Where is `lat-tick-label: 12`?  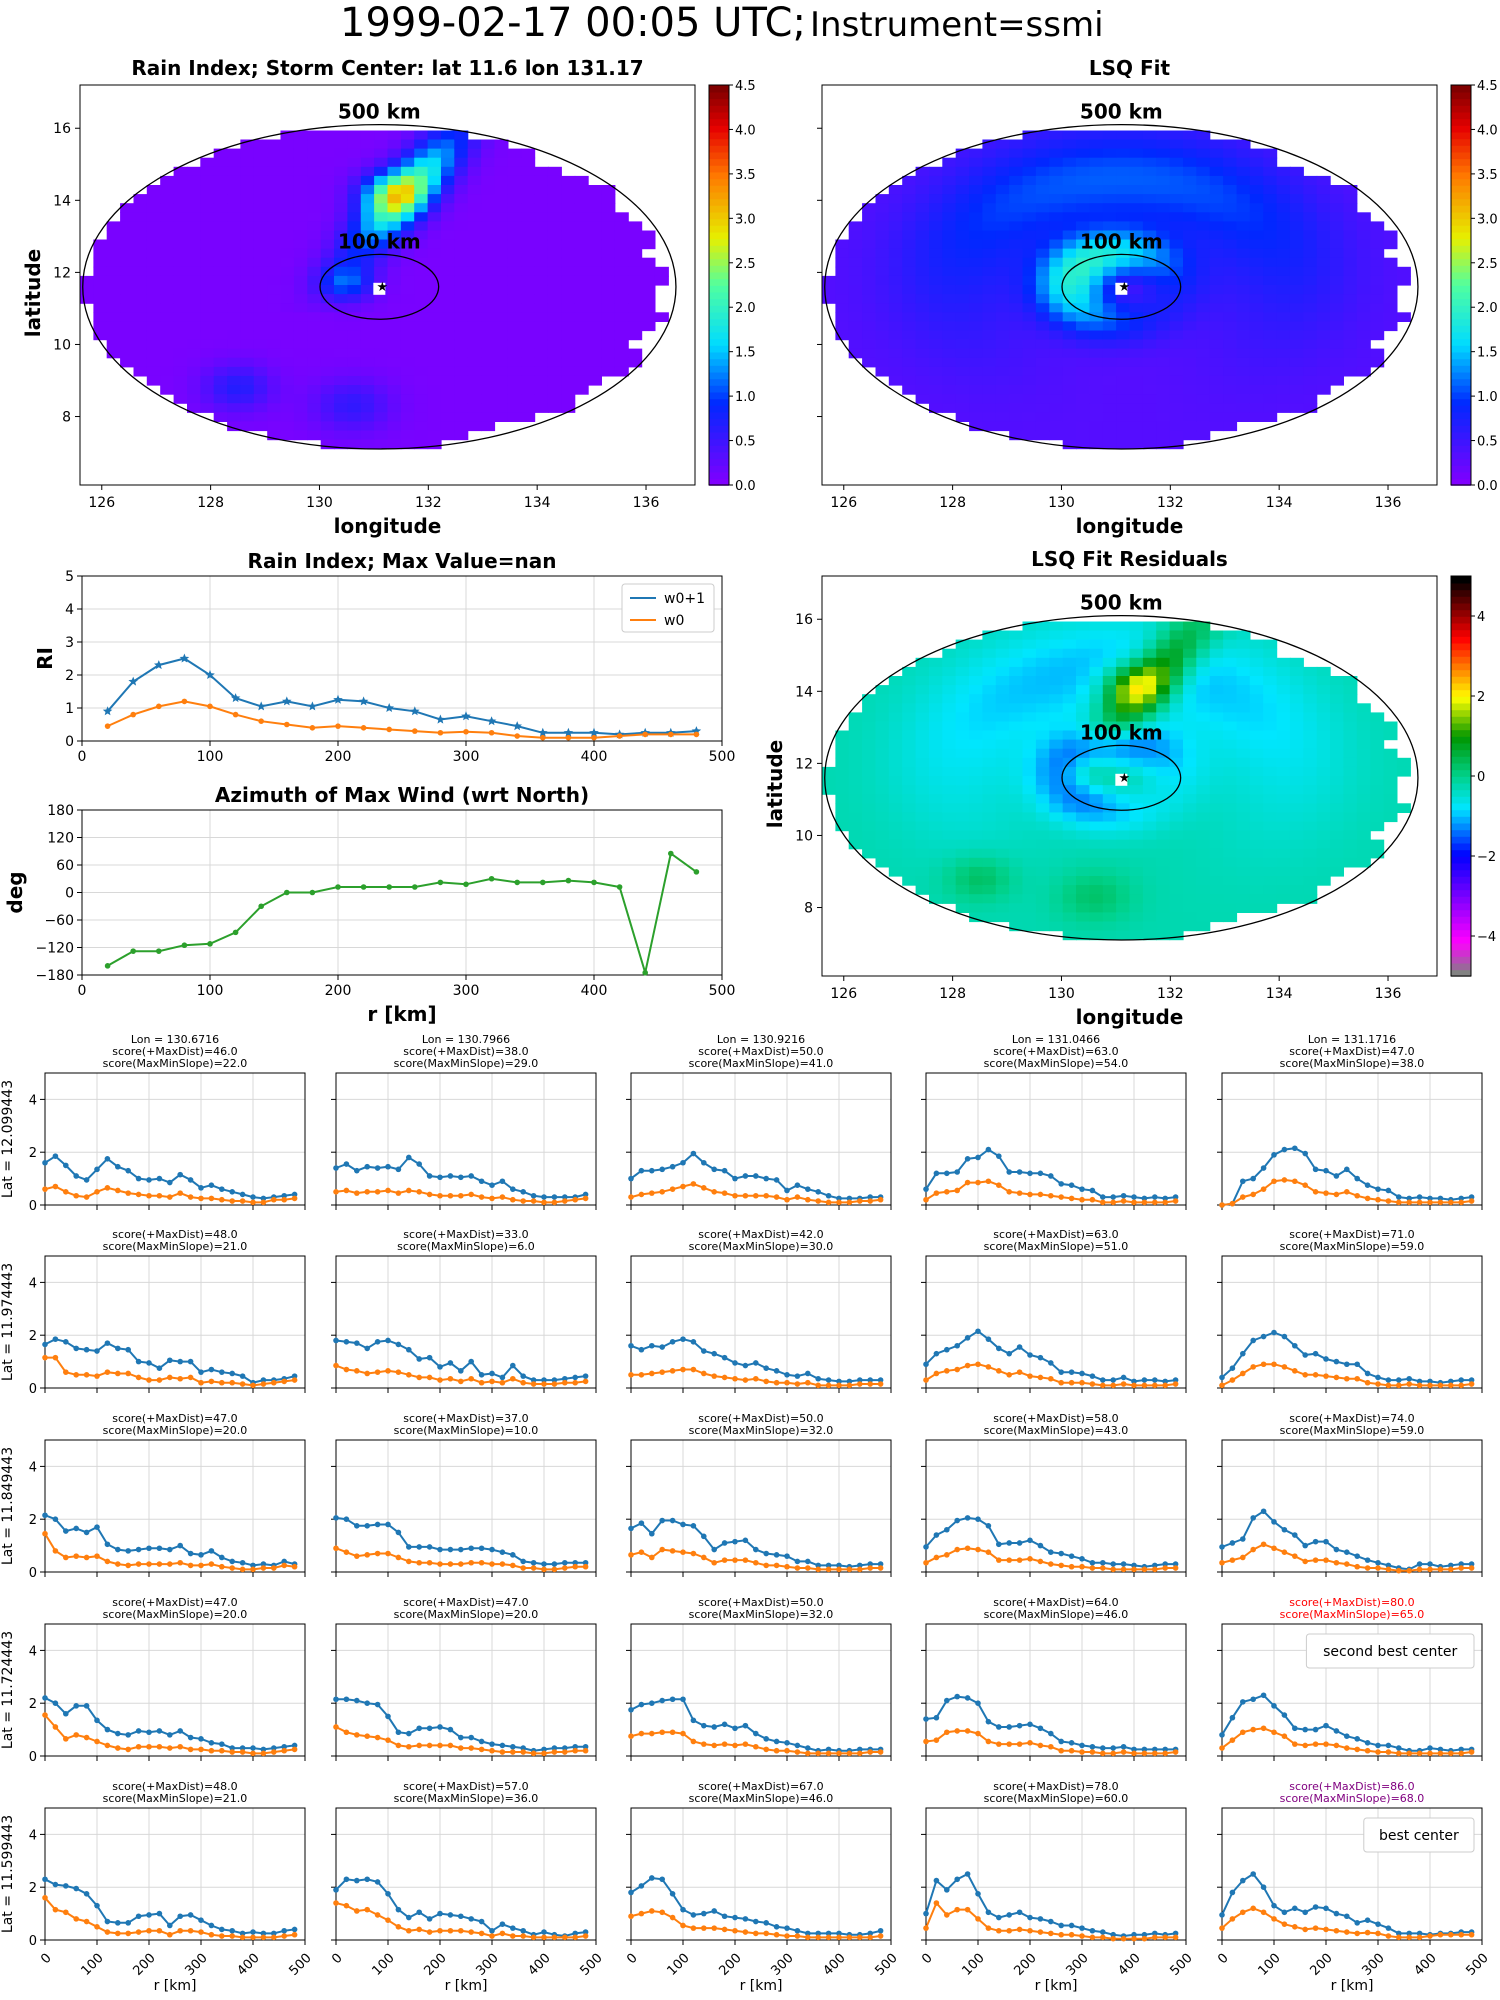 lat-tick-label: 12 is located at coordinates (62, 273).